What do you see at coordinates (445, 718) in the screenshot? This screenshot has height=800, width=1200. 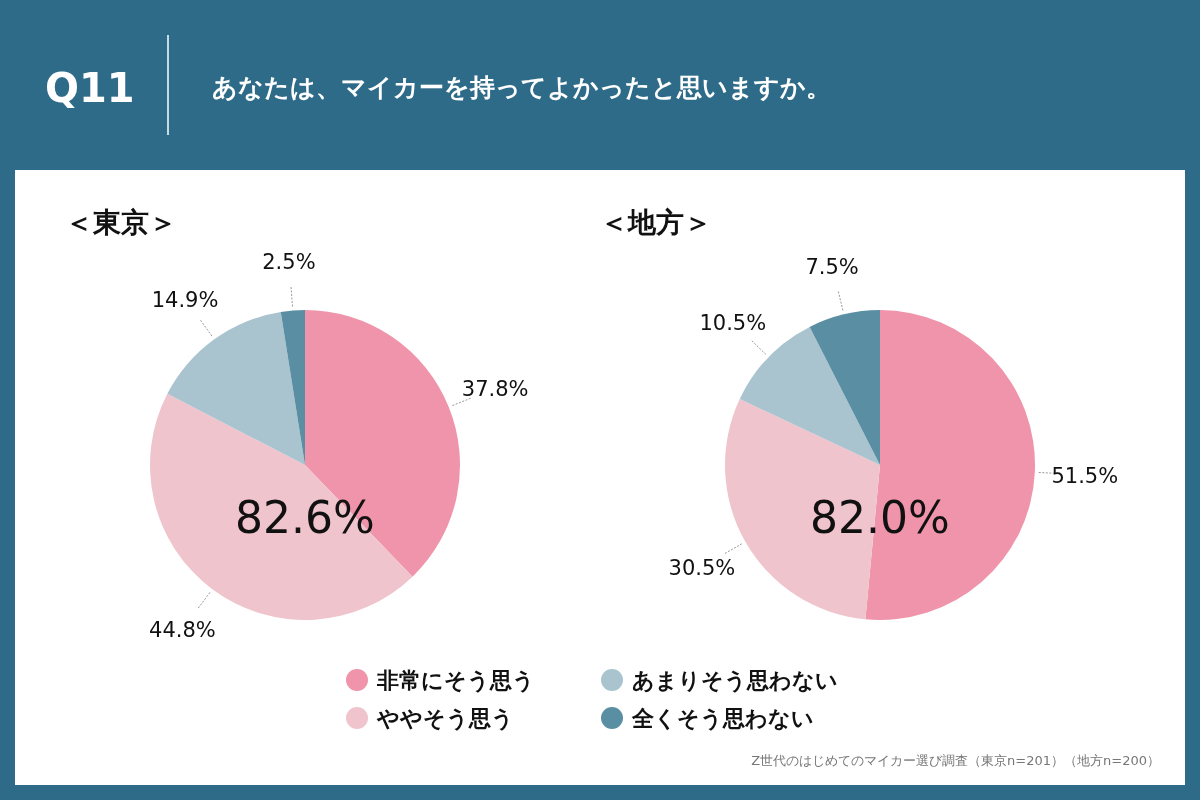 I see `legend-label: ややそう思う` at bounding box center [445, 718].